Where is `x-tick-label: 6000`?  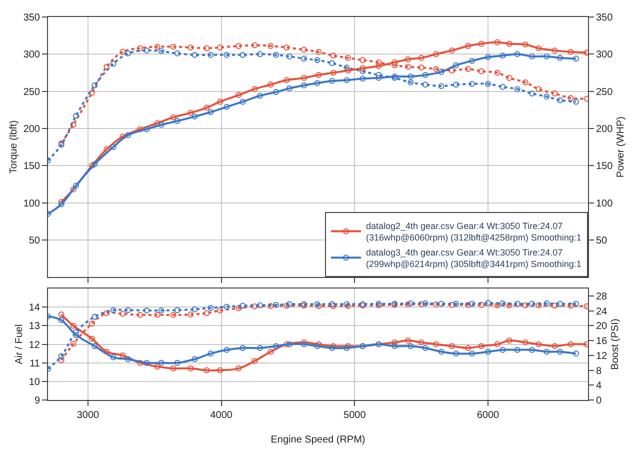 x-tick-label: 6000 is located at coordinates (488, 415).